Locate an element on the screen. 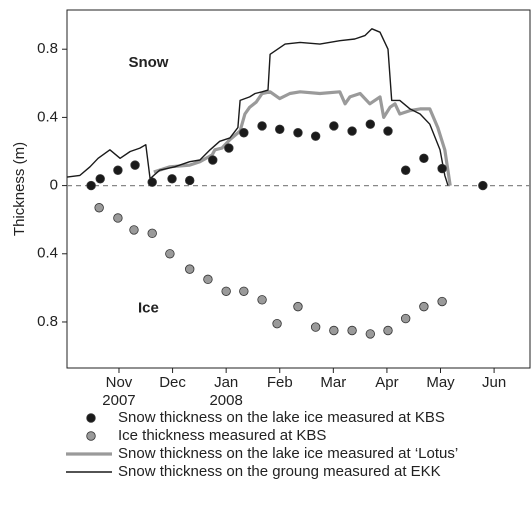 The height and width of the screenshot is (508, 532). y-axis-label: Thickness (m) is located at coordinates (19, 189).